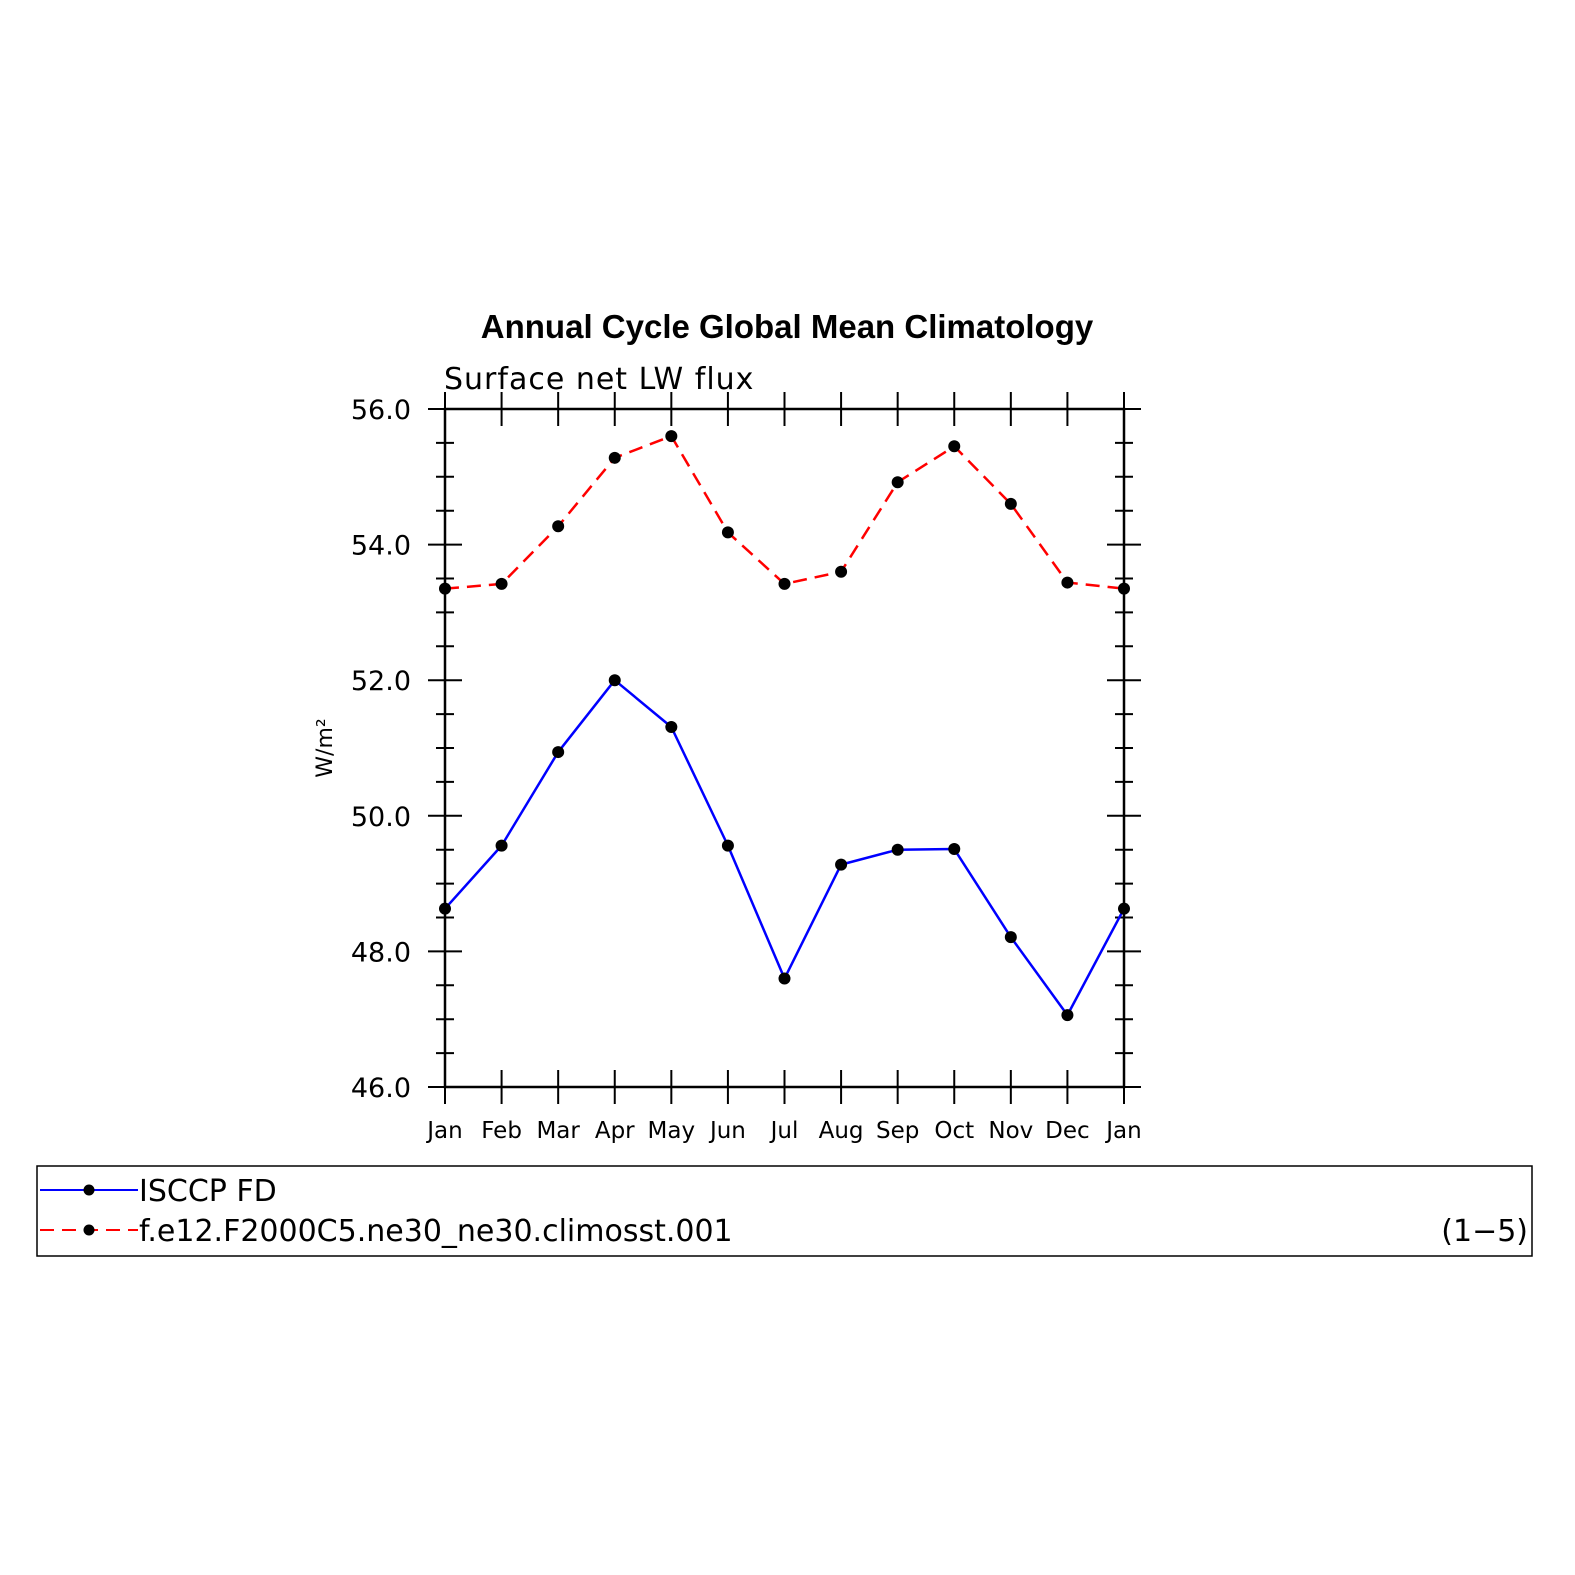 This screenshot has height=1575, width=1575. Describe the element at coordinates (787, 326) in the screenshot. I see `chart-title: Annual Cycle Global Mean Climatology` at that location.